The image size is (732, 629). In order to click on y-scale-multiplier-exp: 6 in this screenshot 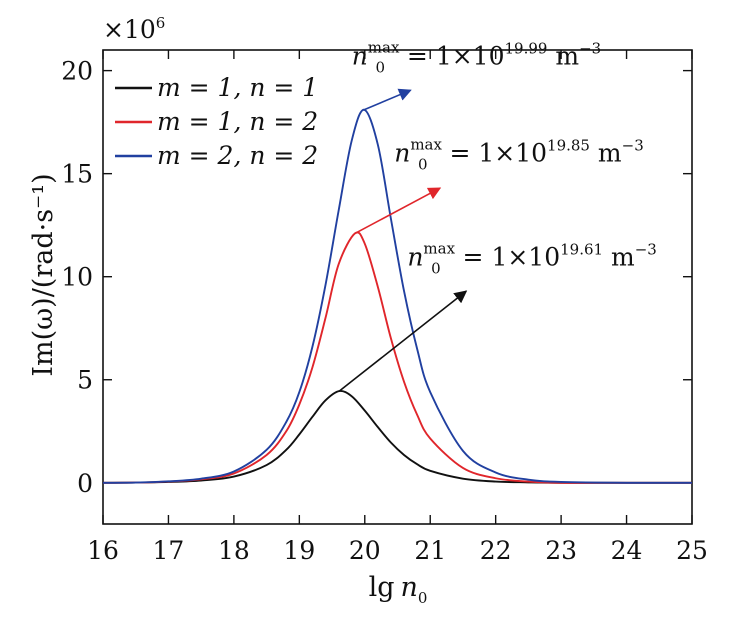, I will do `click(161, 23)`.